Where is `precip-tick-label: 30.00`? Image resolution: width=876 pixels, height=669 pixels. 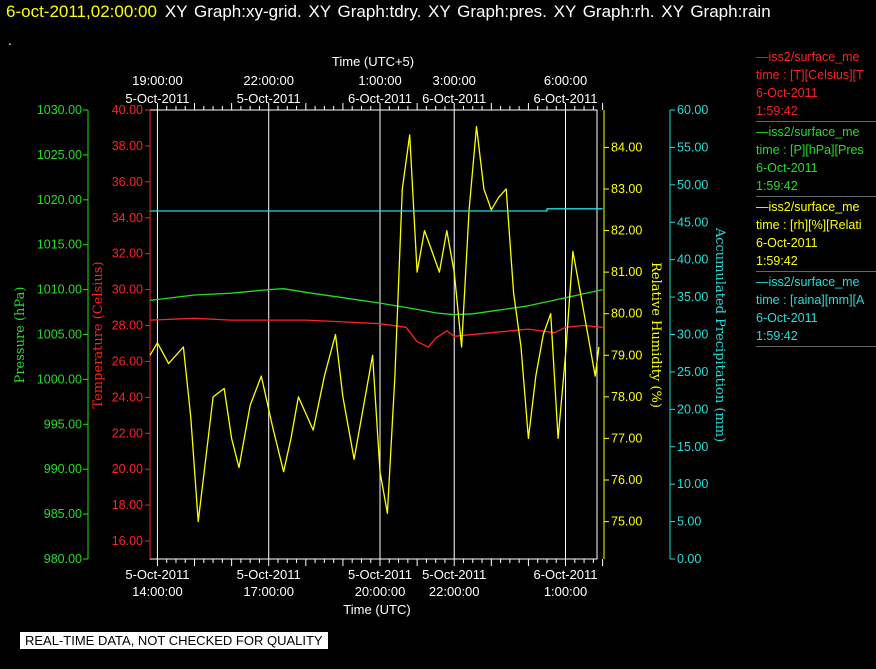
precip-tick-label: 30.00 is located at coordinates (692, 335).